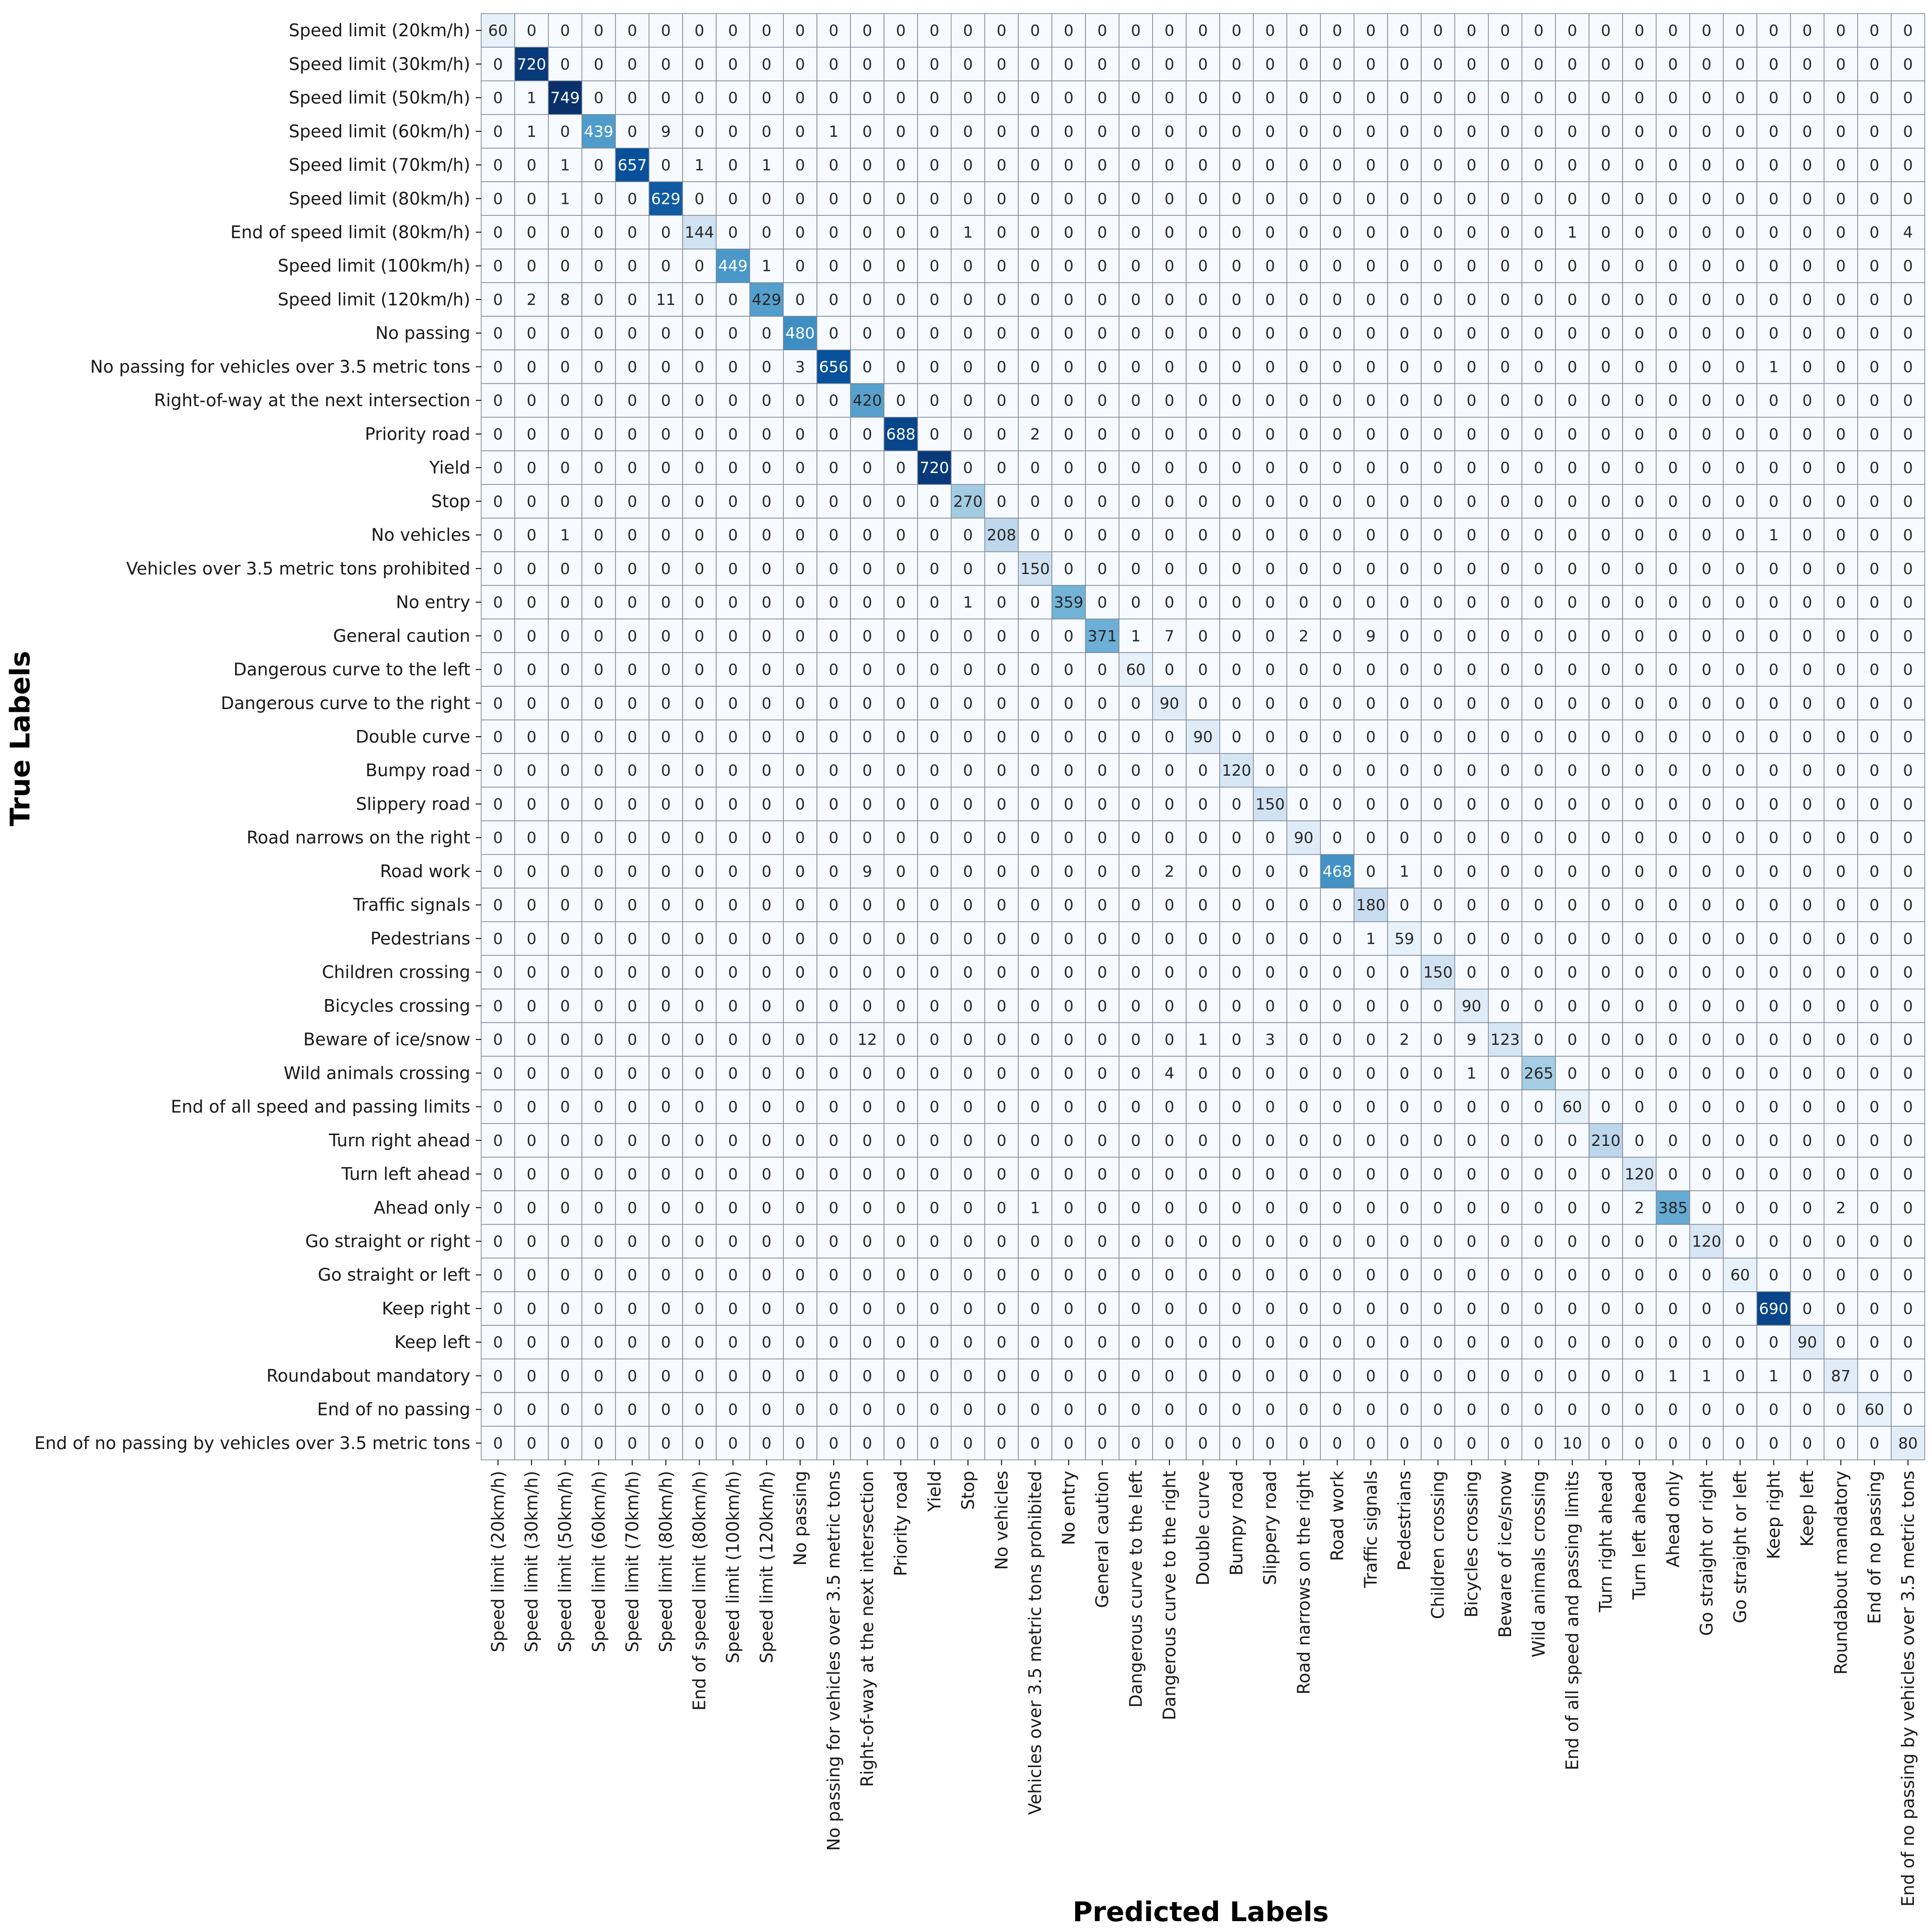 The width and height of the screenshot is (1932, 1932). What do you see at coordinates (1438, 973) in the screenshot?
I see `cell-value-label: 150` at bounding box center [1438, 973].